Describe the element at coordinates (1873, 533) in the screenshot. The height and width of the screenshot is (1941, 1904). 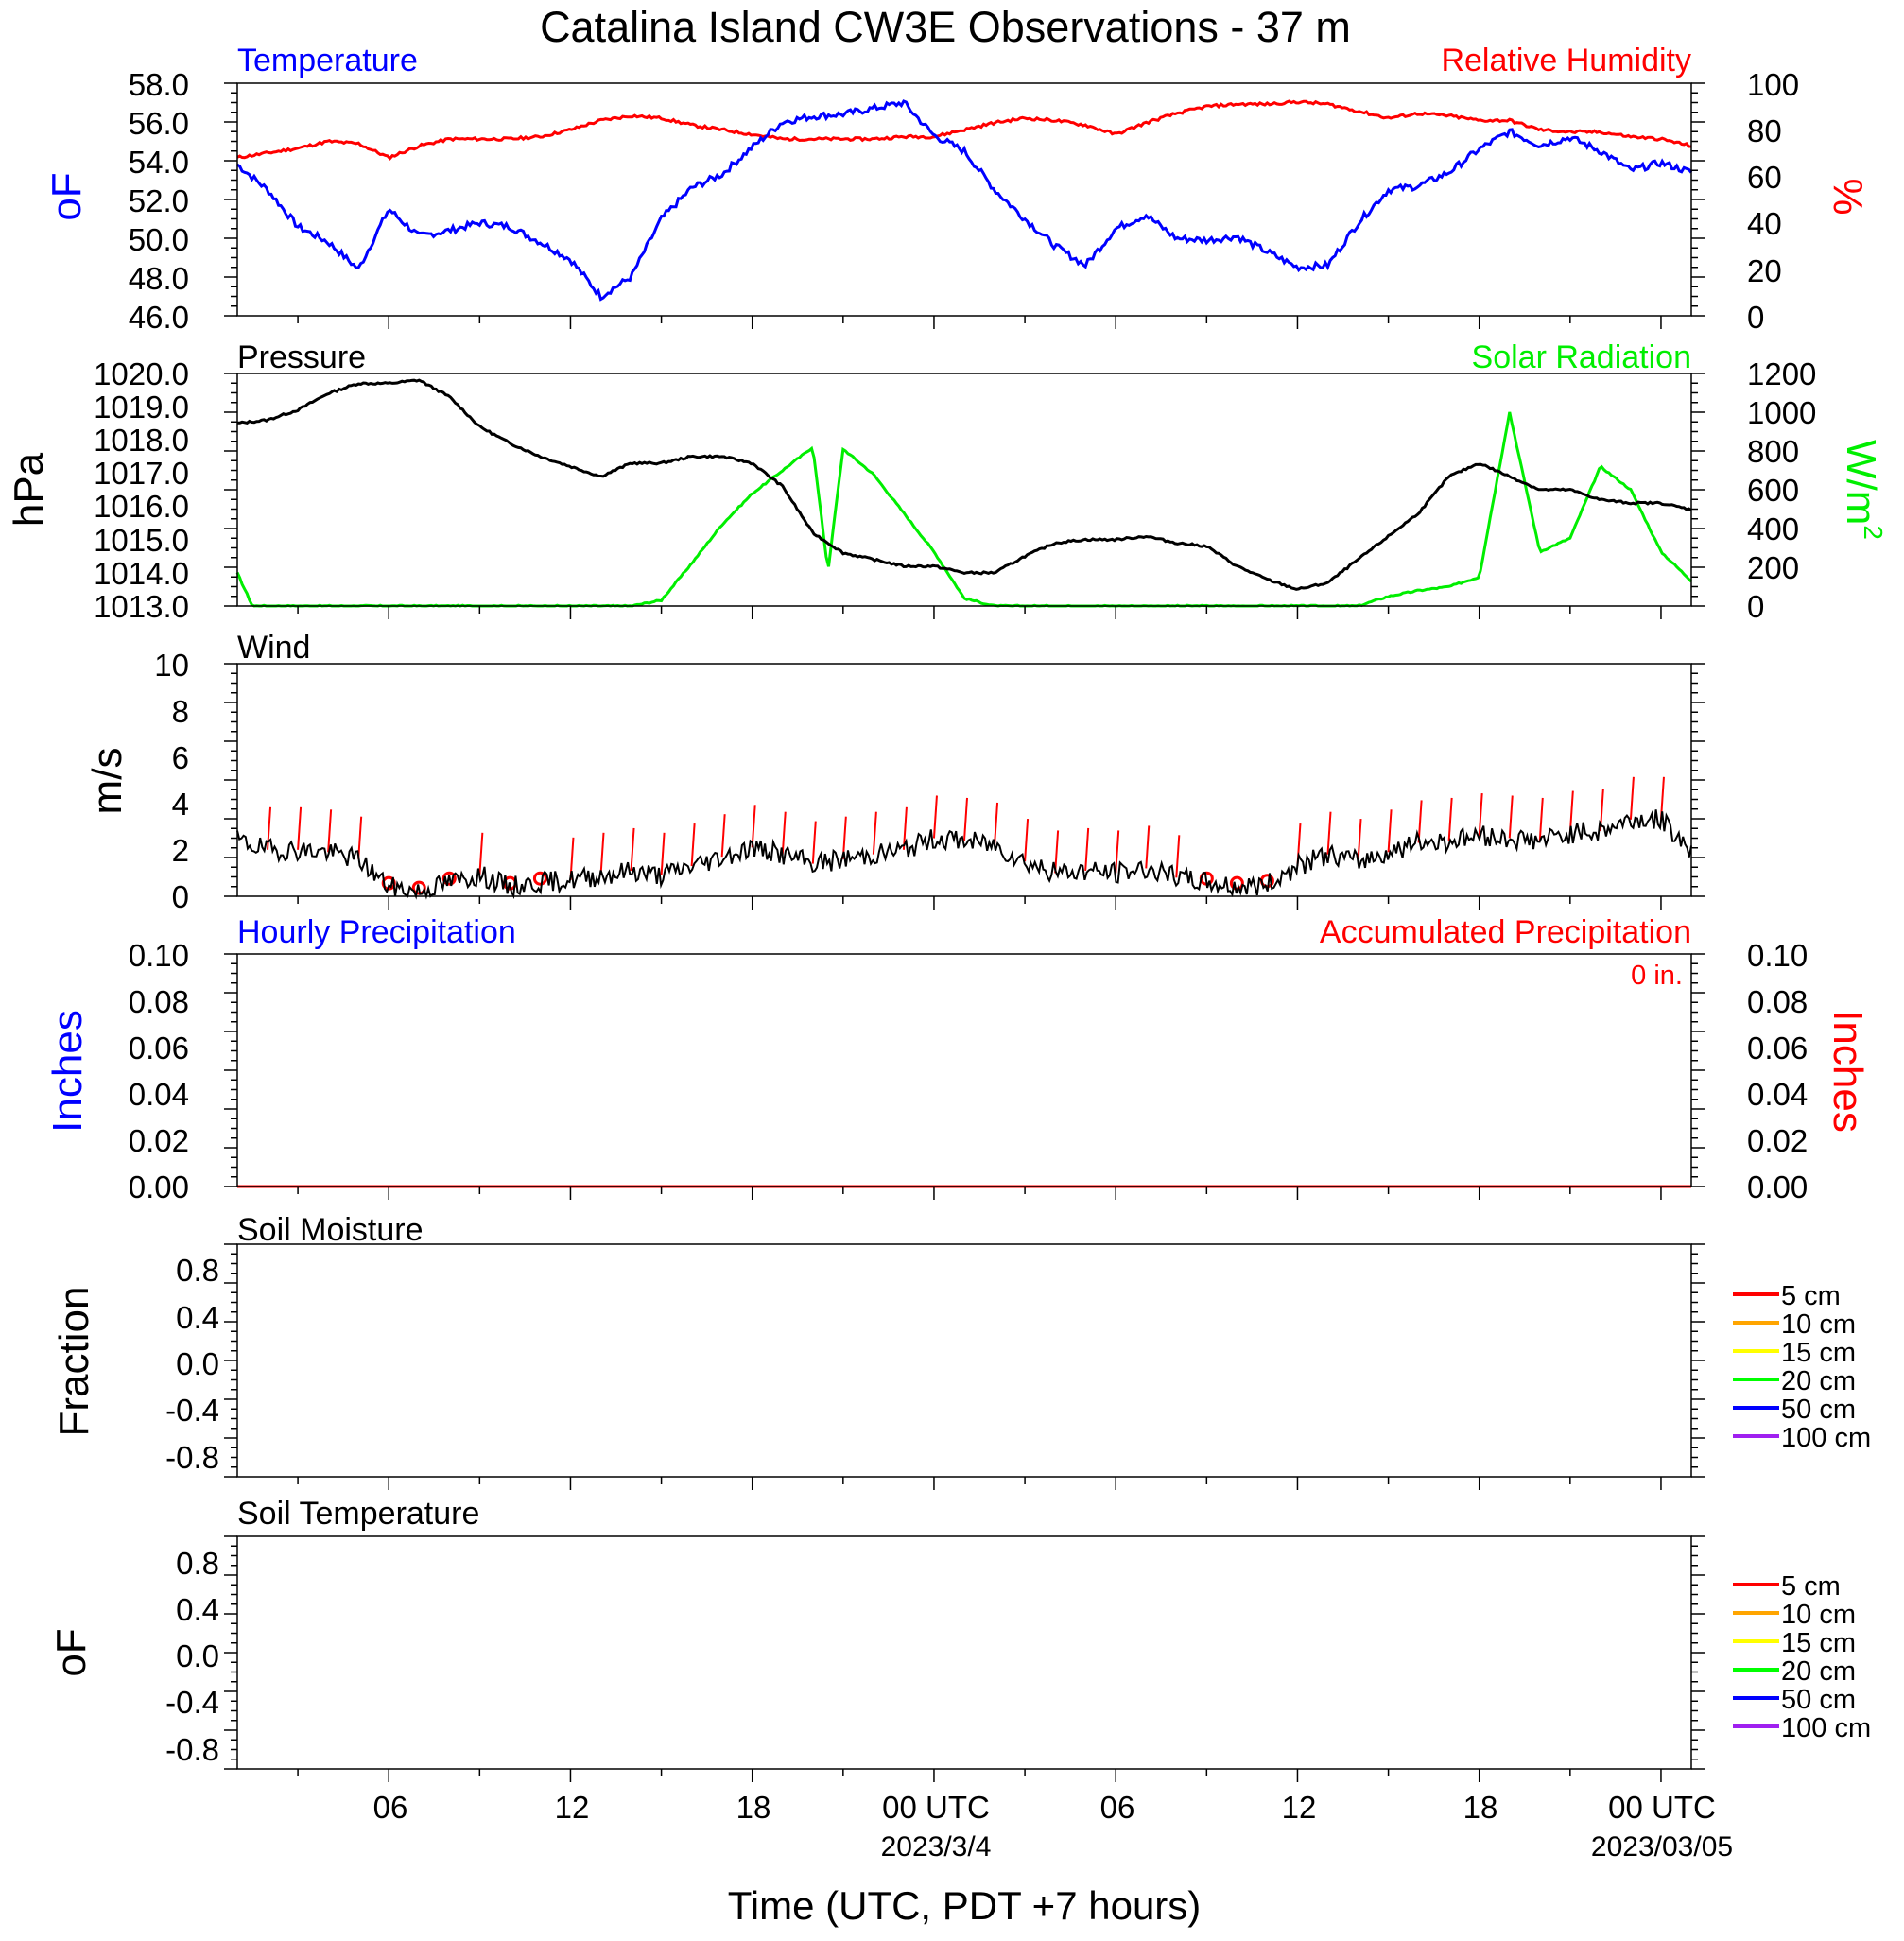
I see `solar-unit-exponent: 2` at that location.